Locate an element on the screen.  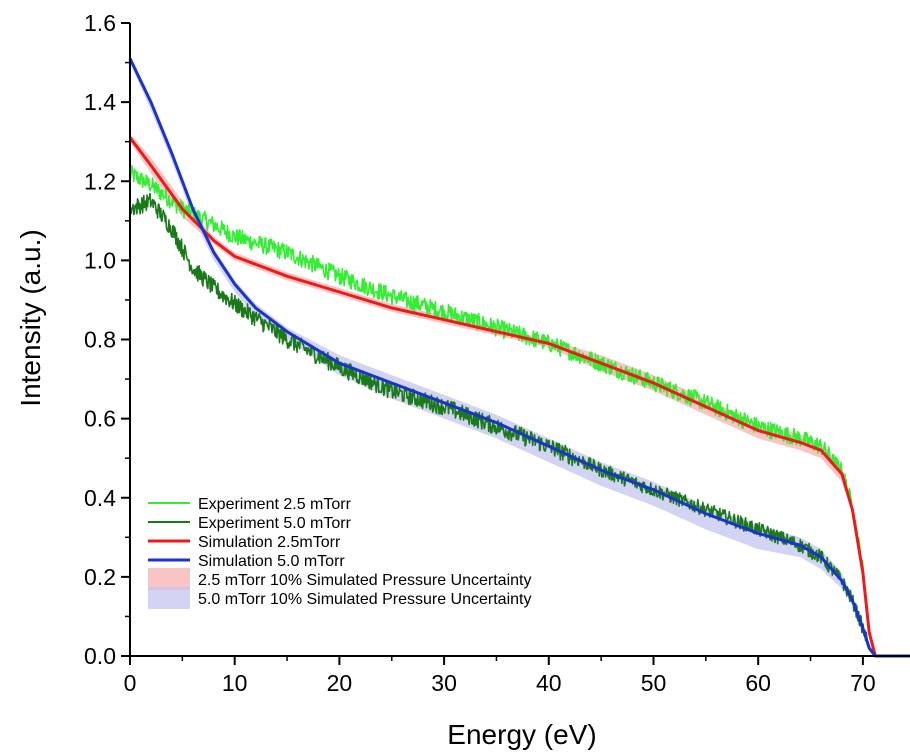
legend-label: Simulation 5.0 mTorr is located at coordinates (271, 561).